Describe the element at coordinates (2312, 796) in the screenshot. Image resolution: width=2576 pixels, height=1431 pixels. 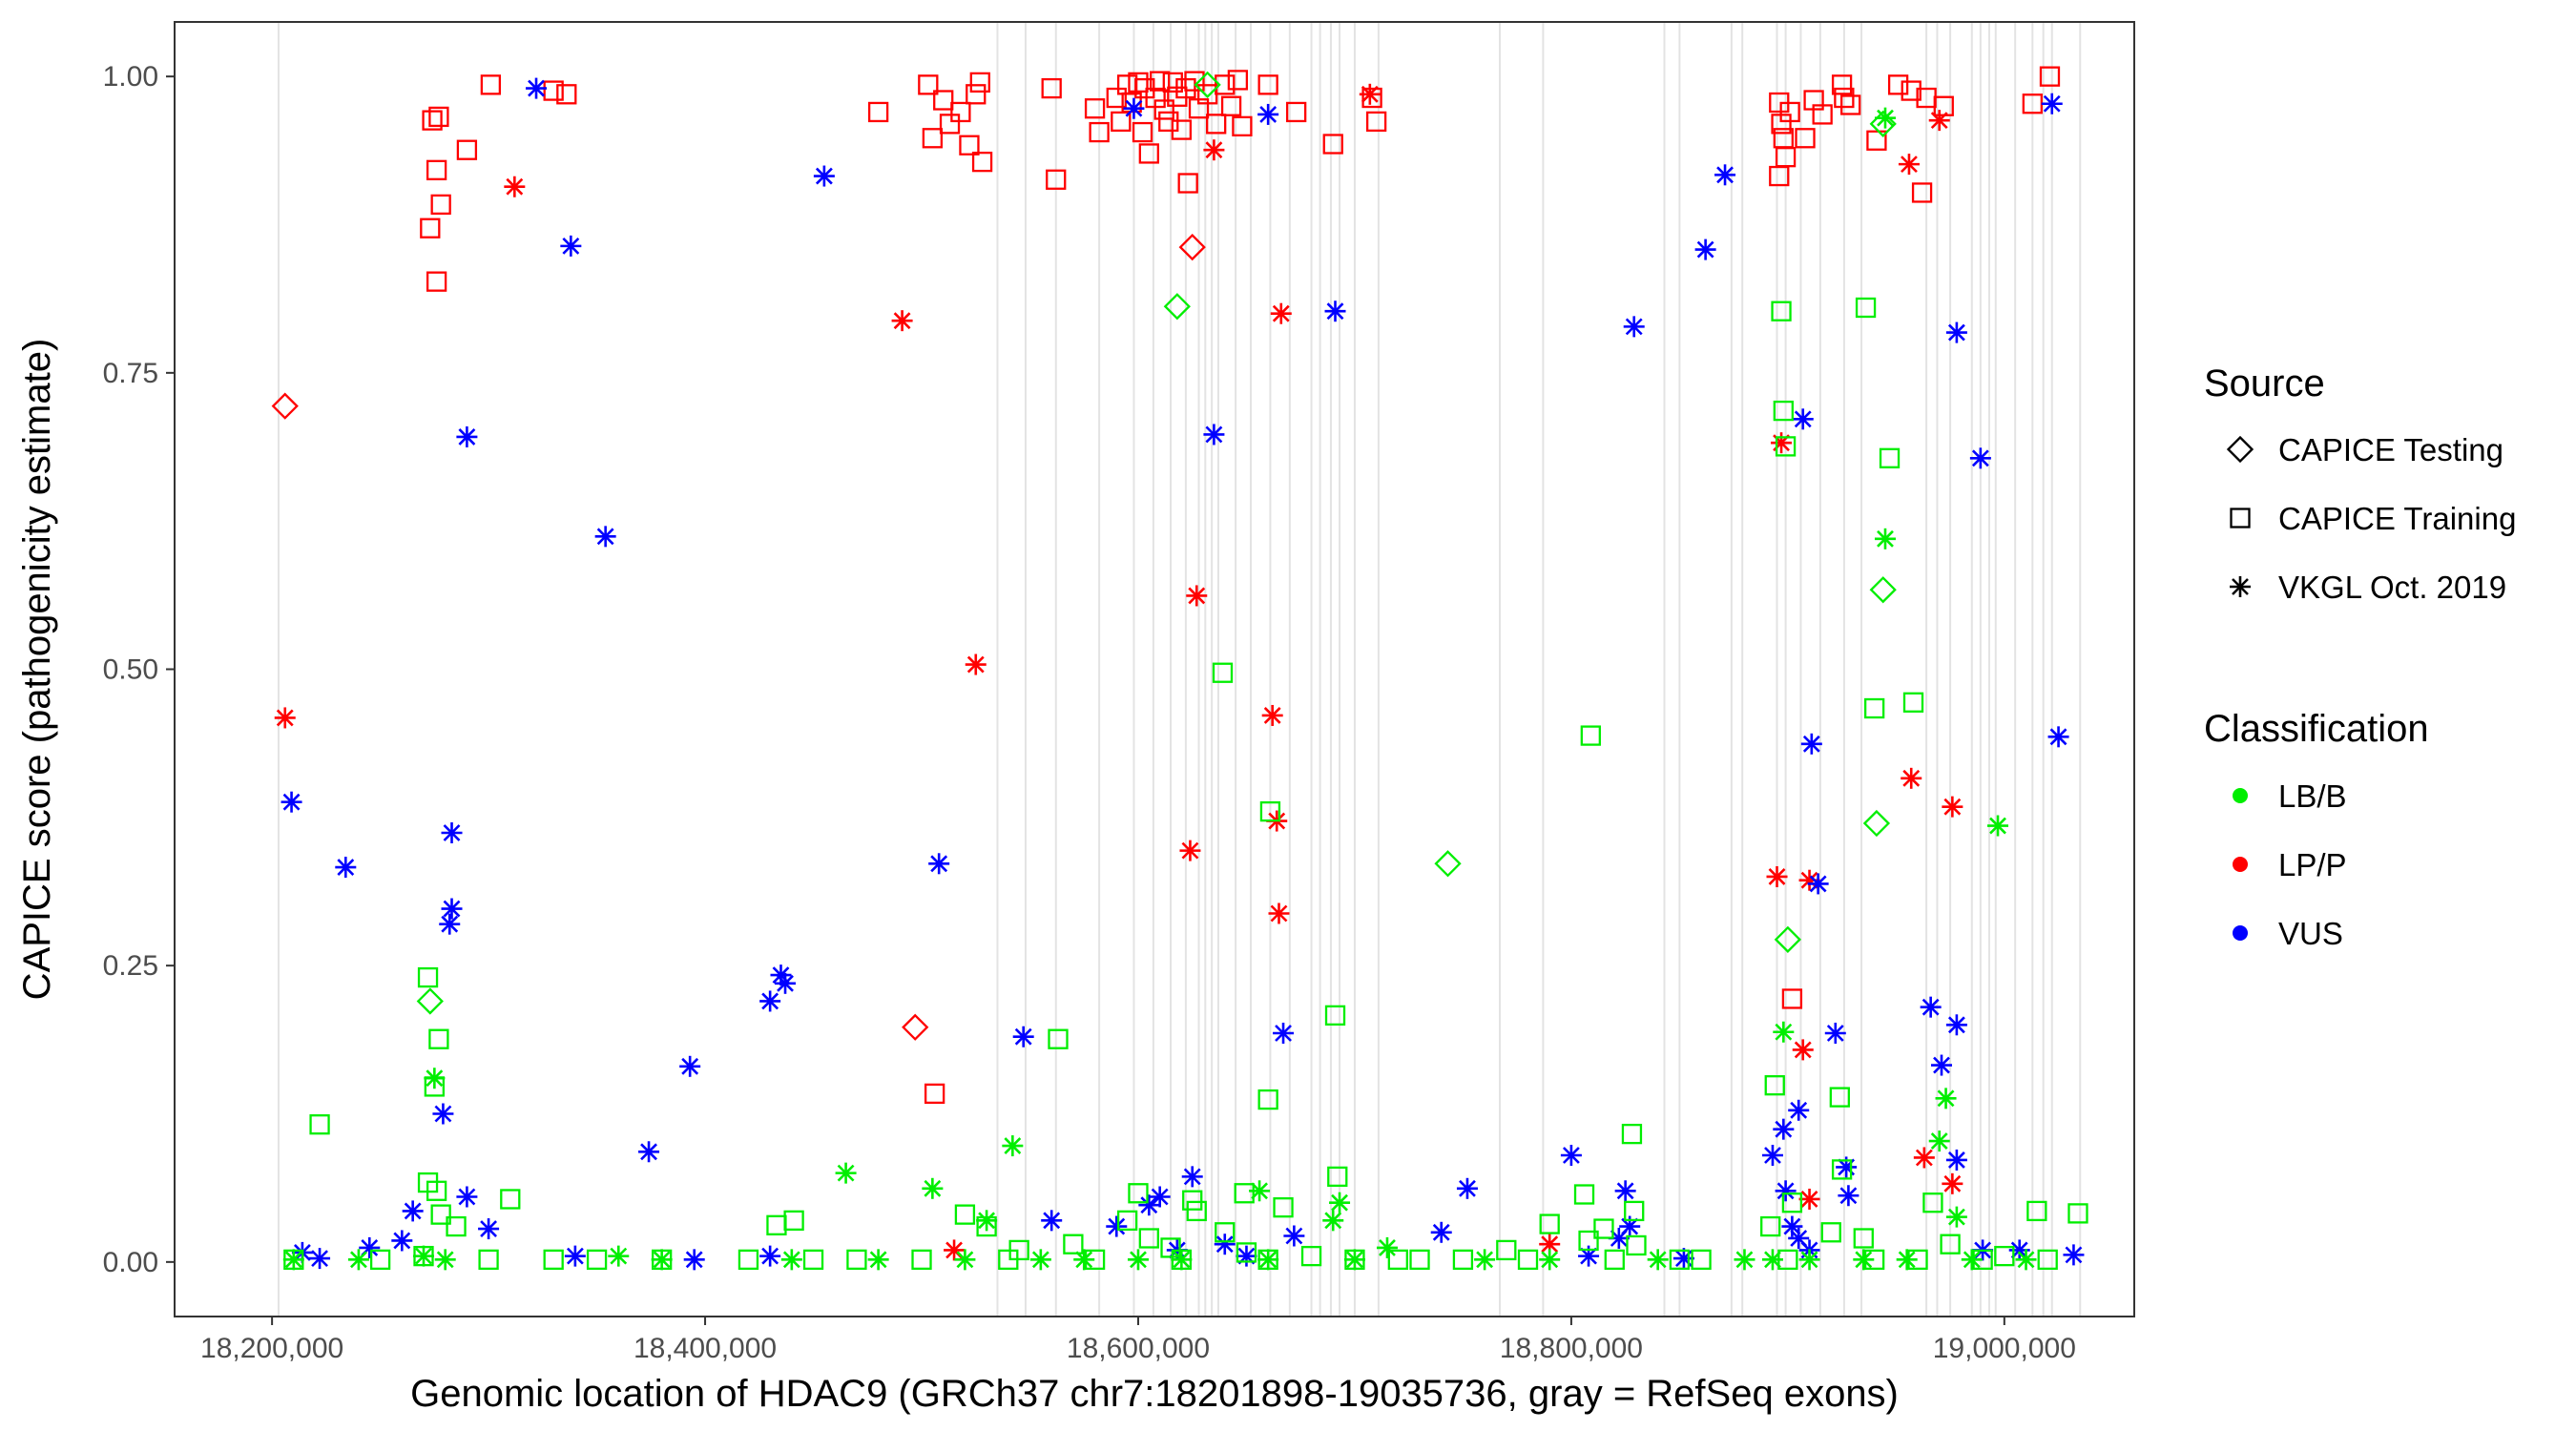
I see `legend-class-lbb: LB/B` at that location.